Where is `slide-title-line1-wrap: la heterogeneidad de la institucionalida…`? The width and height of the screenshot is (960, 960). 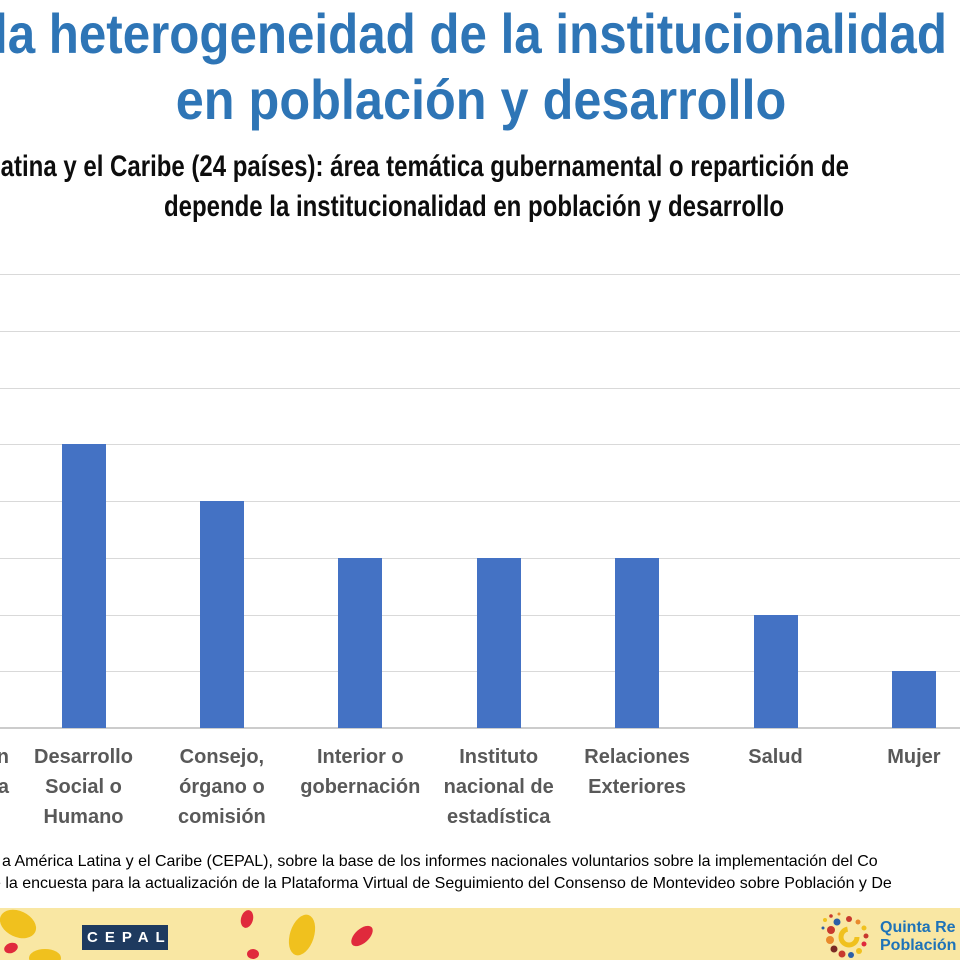
slide-title-line1-wrap: la heterogeneidad de la institucionalida… is located at coordinates (480, 34).